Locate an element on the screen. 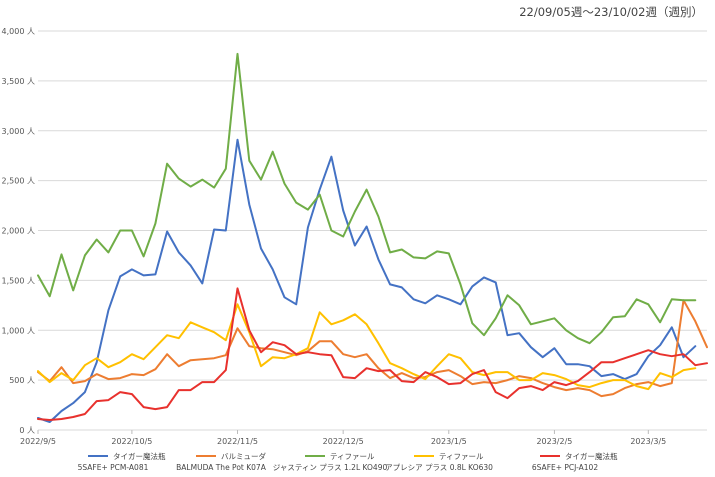 This screenshot has width=715, height=477. legend-model: 6SAFE+ PCJ-A102 is located at coordinates (565, 467).